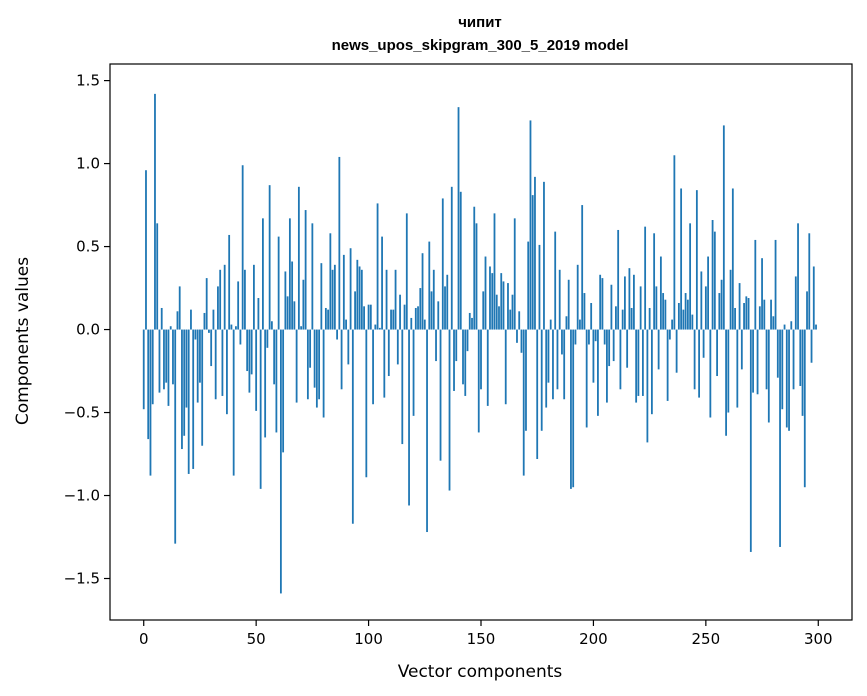 This screenshot has width=867, height=696. What do you see at coordinates (82, 413) in the screenshot?
I see `y-tick-label: −0.5` at bounding box center [82, 413].